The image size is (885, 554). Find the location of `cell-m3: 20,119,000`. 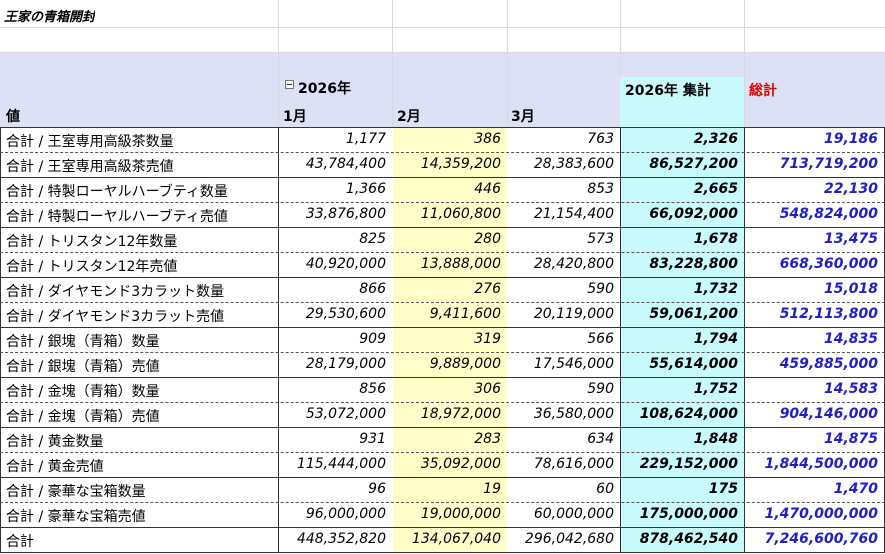

cell-m3: 20,119,000 is located at coordinates (573, 314).